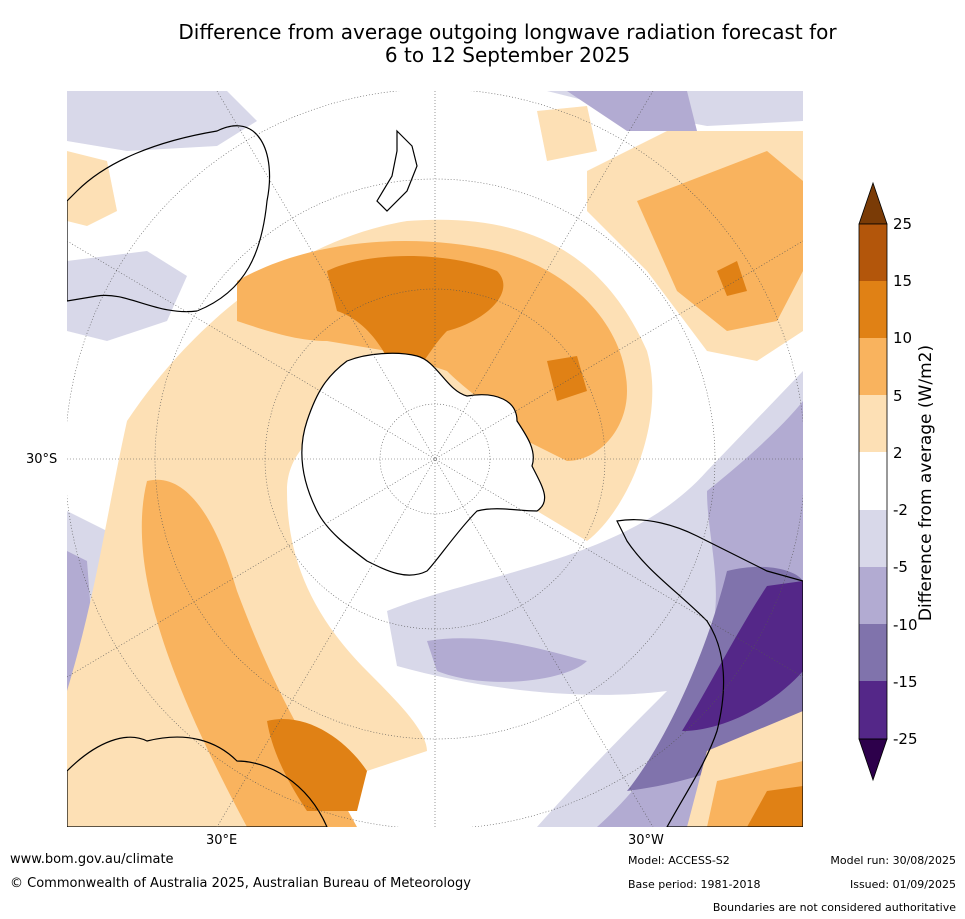 This screenshot has width=965, height=919. I want to click on south-america-outline, so click(709, 673).